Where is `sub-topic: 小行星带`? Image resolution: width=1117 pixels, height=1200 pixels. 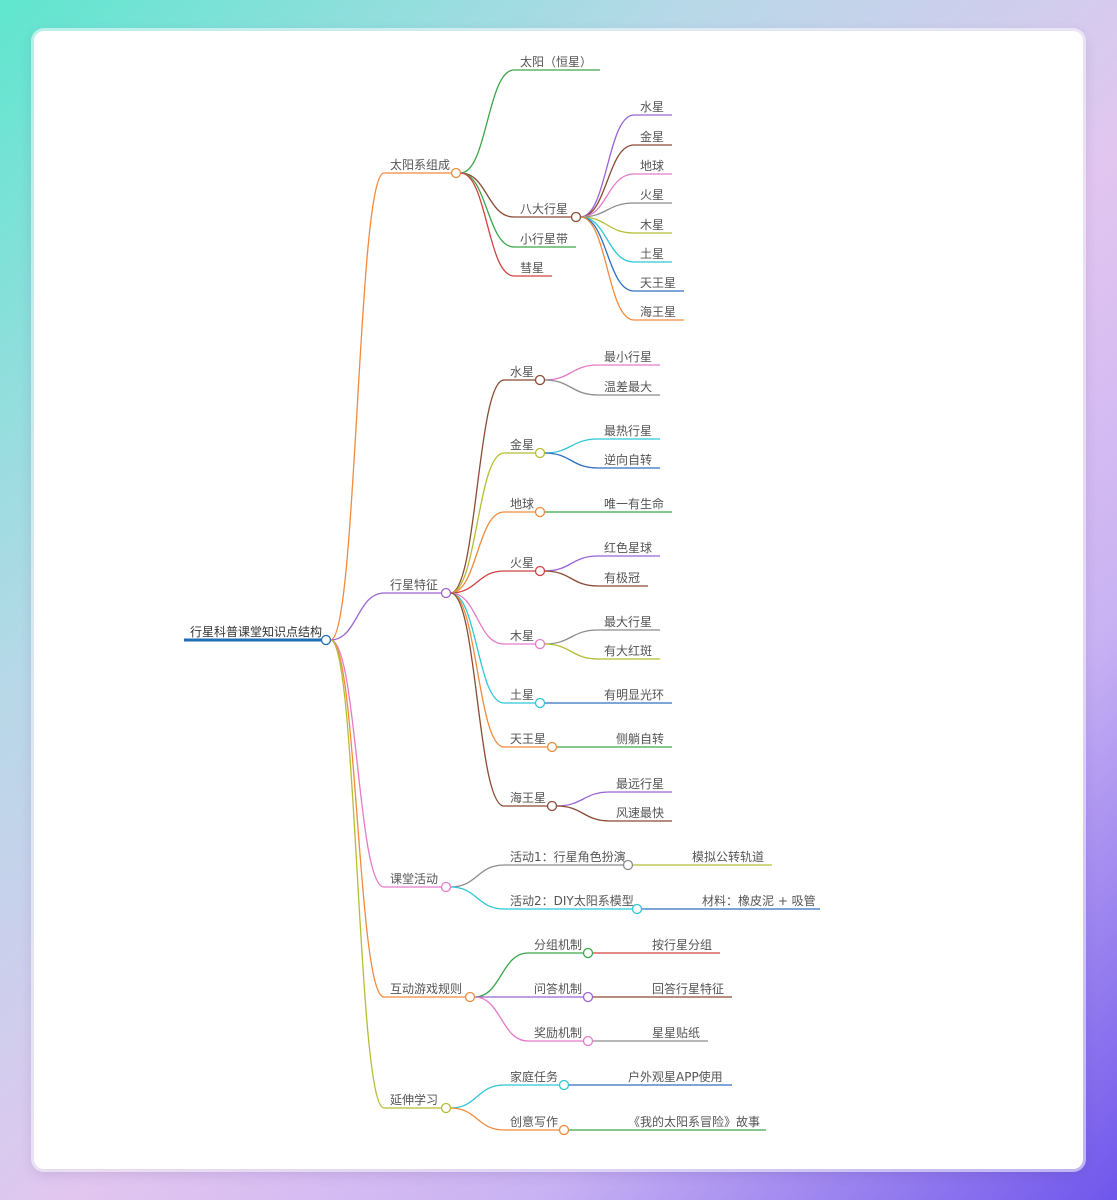
sub-topic: 小行星带 is located at coordinates (545, 240).